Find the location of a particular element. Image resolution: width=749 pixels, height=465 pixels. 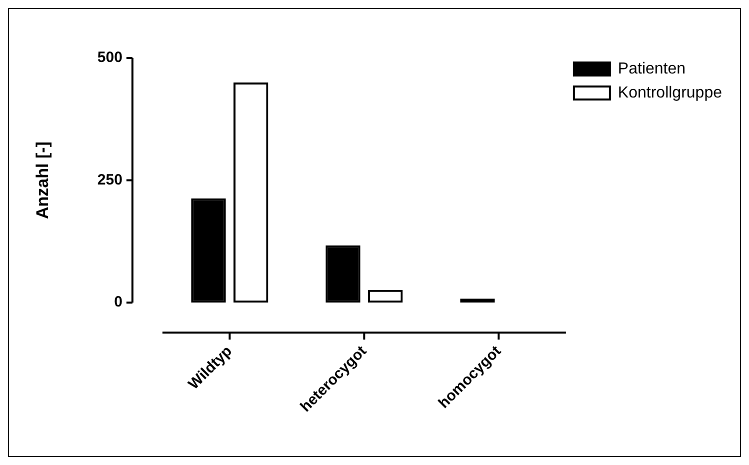

y-tick-label: 0 is located at coordinates (118, 302).